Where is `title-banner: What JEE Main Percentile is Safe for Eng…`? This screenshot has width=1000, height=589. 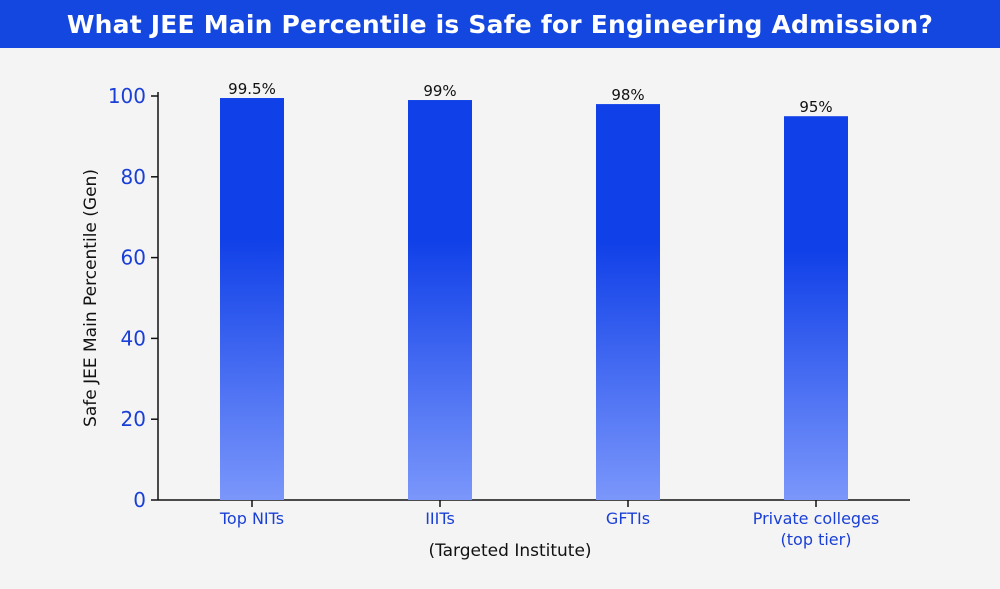
title-banner: What JEE Main Percentile is Safe for Eng… is located at coordinates (500, 24).